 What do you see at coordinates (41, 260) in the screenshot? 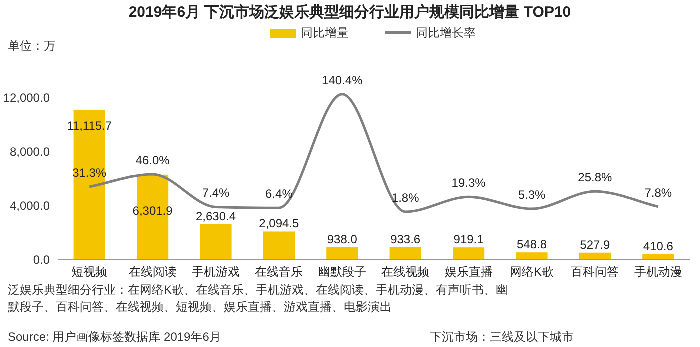
I see `y-tick-label: 0.0` at bounding box center [41, 260].